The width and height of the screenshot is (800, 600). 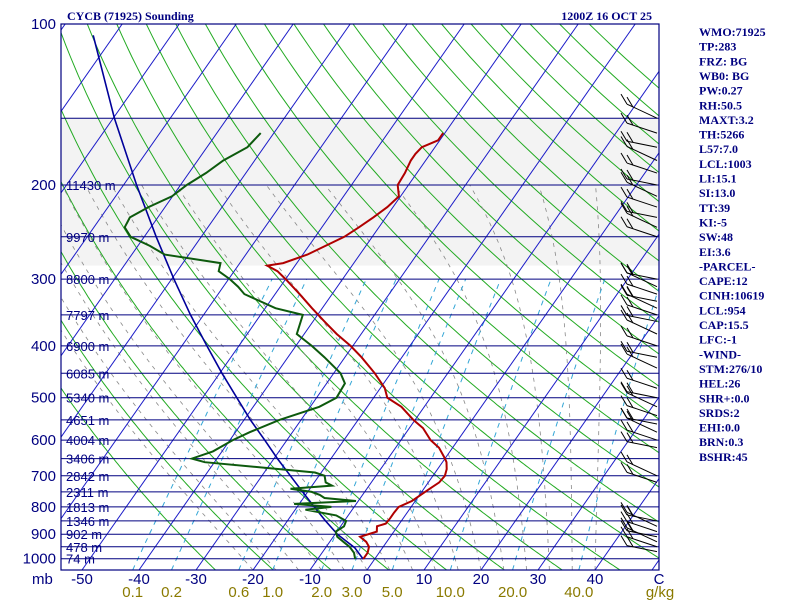 What do you see at coordinates (717, 47) in the screenshot?
I see `index-line: TP:283` at bounding box center [717, 47].